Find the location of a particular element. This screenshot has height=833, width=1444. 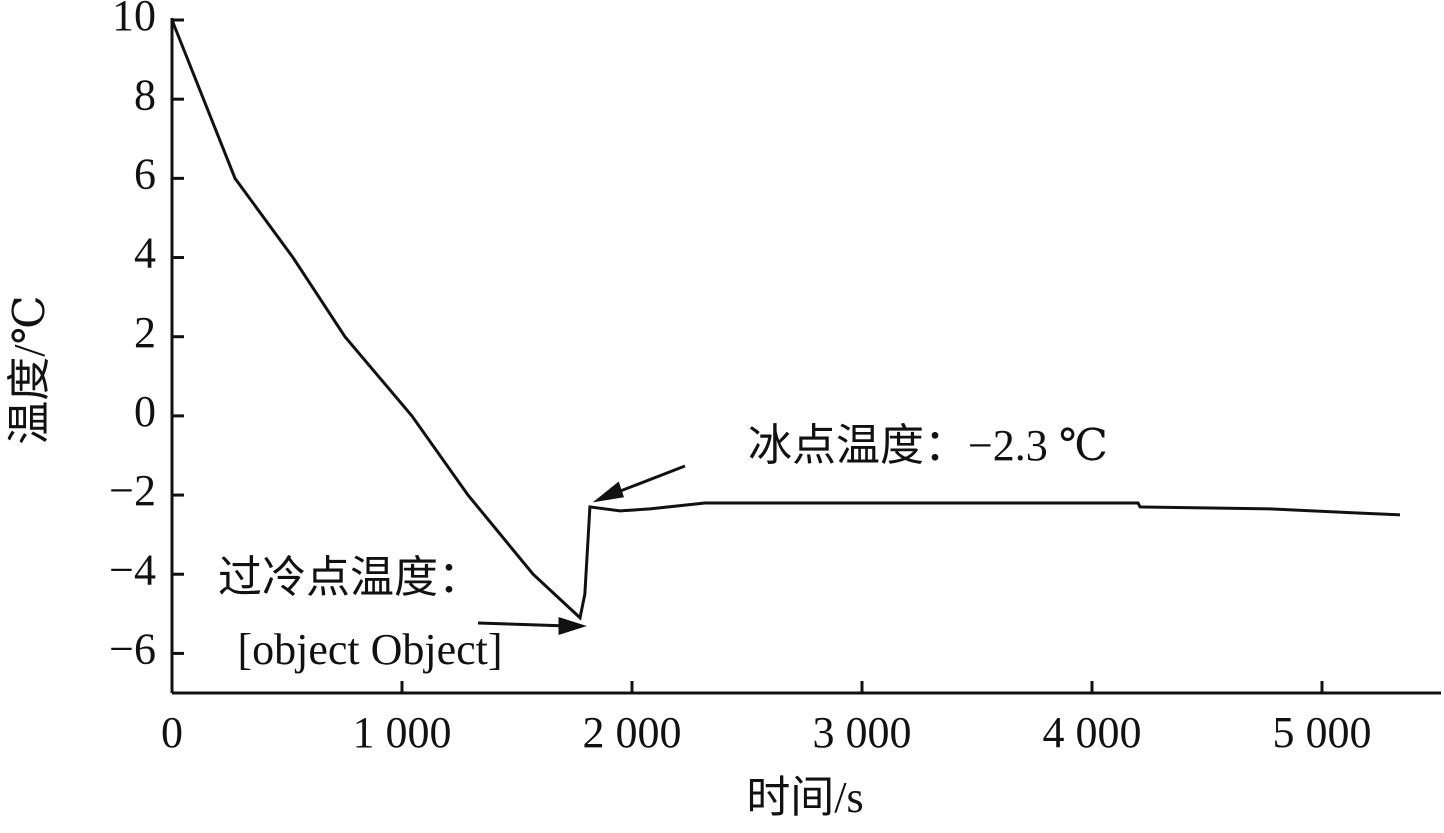

y-axis-label: 温度/℃ is located at coordinates (29, 369).